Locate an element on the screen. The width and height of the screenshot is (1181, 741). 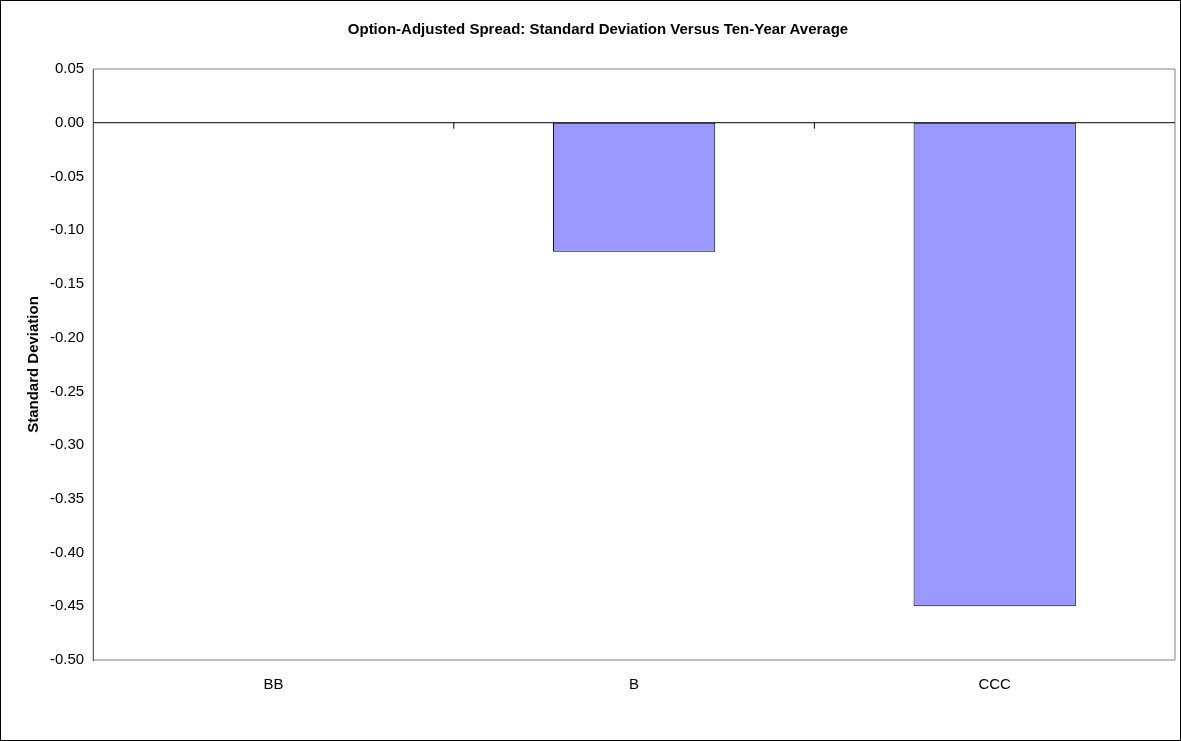
y-axis-title: Standard Deviation is located at coordinates (33, 364).